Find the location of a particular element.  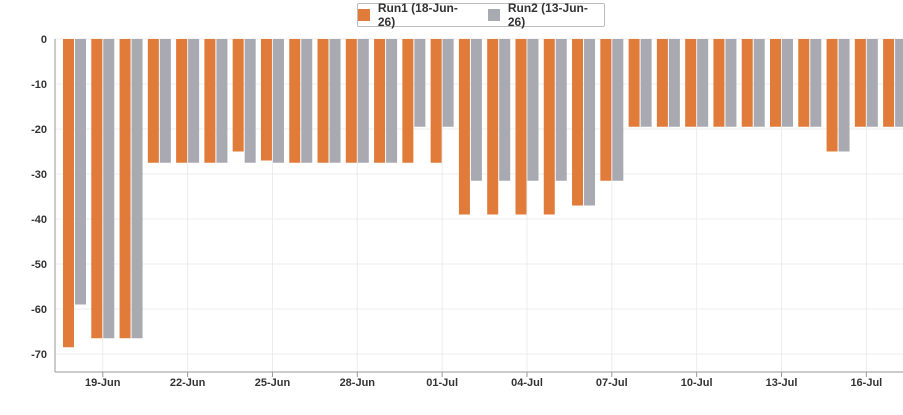

y-tick-label: -40 is located at coordinates (39, 220).